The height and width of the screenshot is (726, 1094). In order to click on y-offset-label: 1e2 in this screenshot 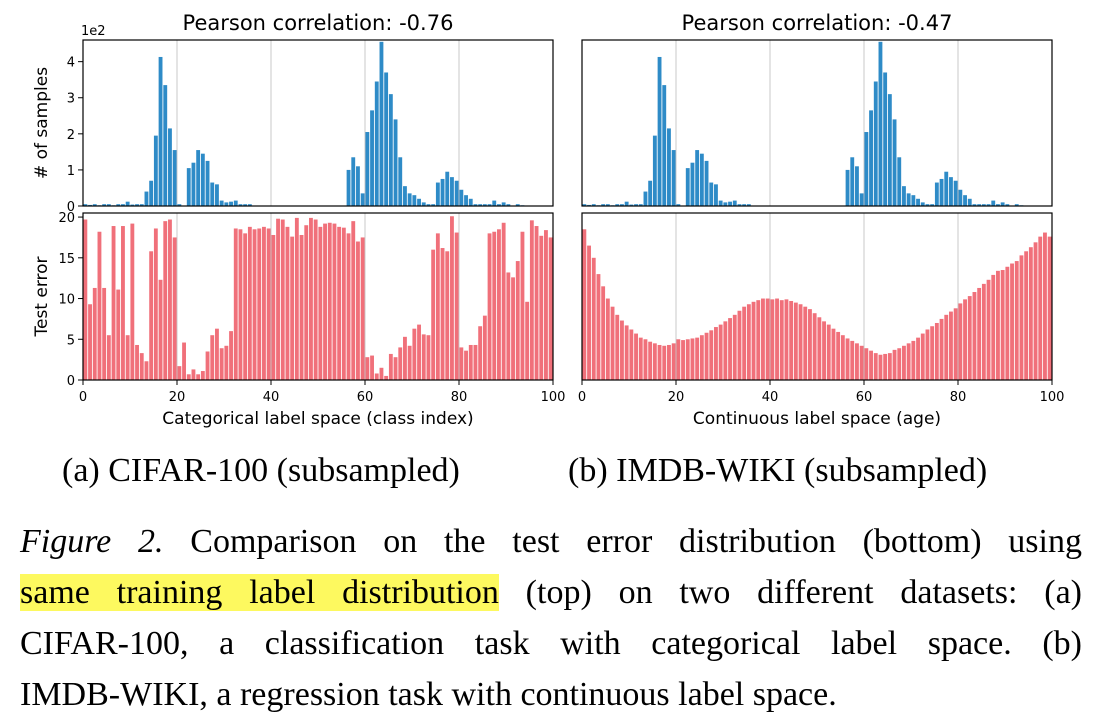, I will do `click(93, 31)`.